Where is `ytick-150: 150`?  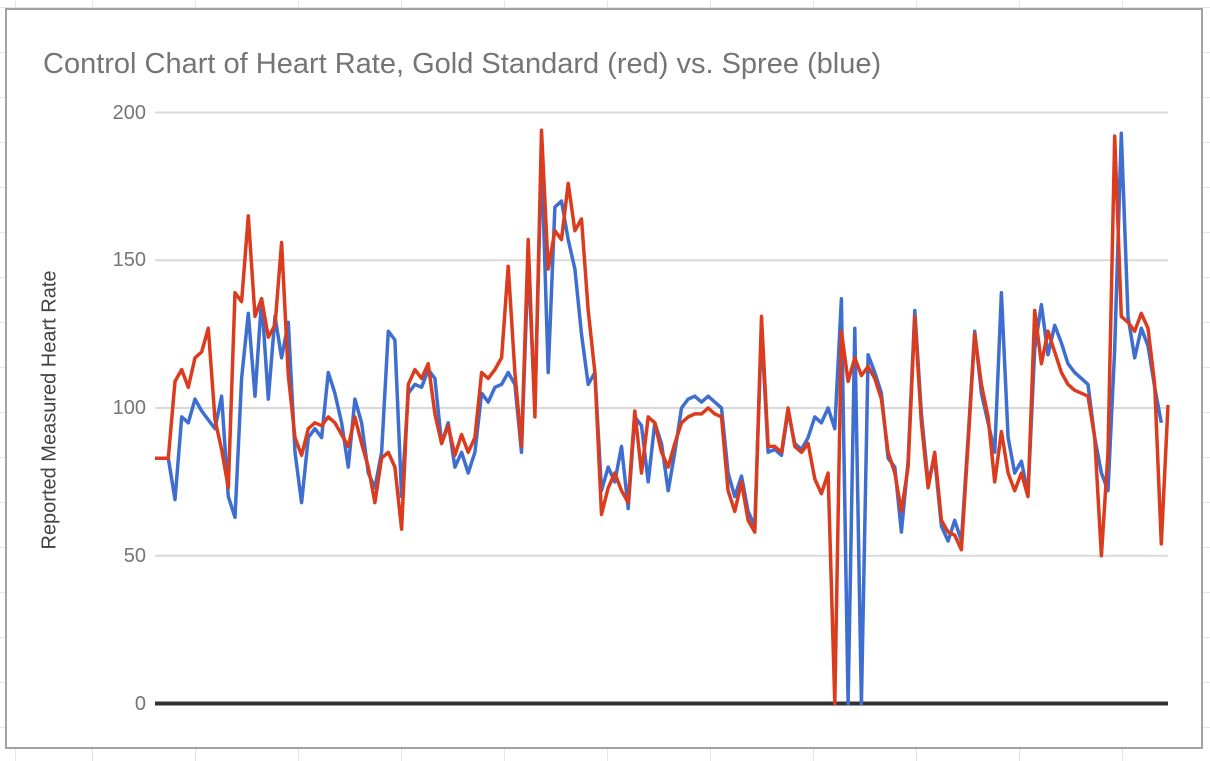 ytick-150: 150 is located at coordinates (129, 260).